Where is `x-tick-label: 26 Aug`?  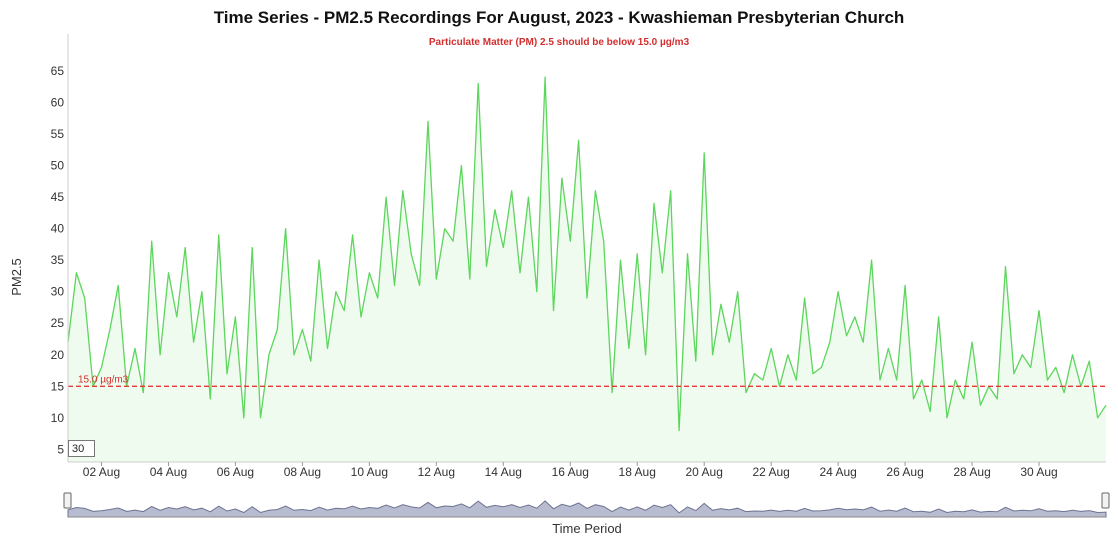
x-tick-label: 26 Aug is located at coordinates (904, 472).